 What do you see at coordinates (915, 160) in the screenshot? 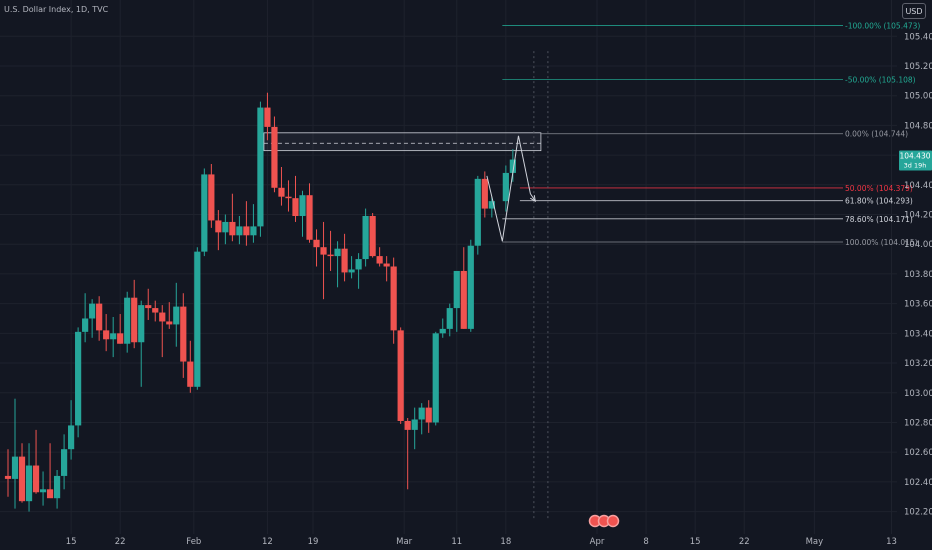
I see `price-tag` at bounding box center [915, 160].